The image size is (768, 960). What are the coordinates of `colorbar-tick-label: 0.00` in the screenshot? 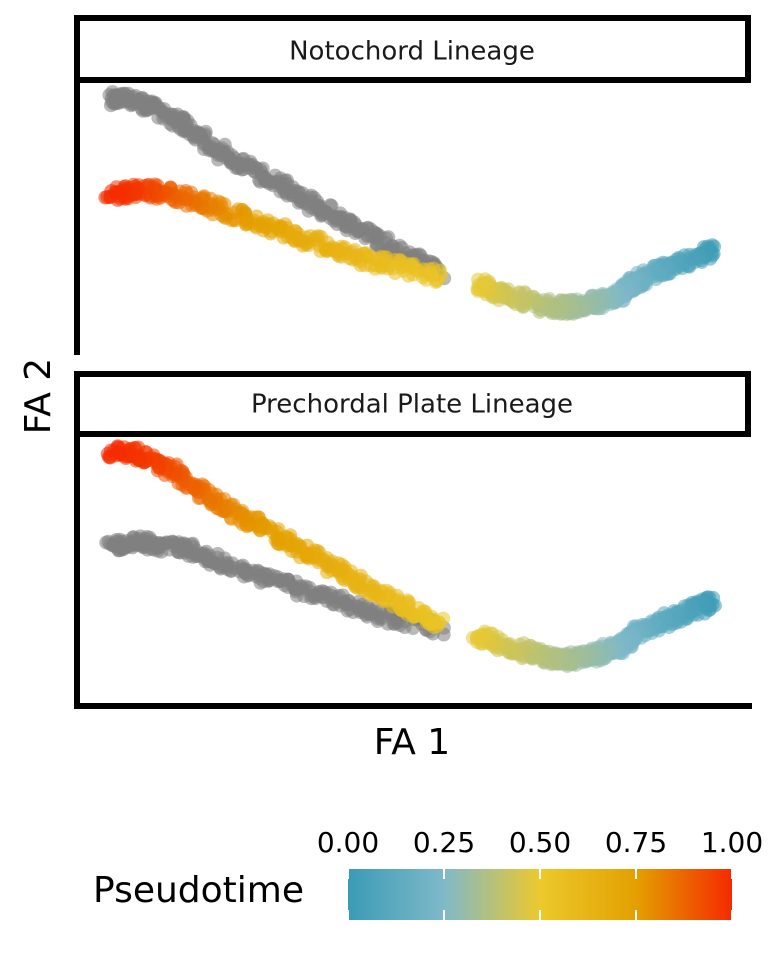 It's located at (348, 842).